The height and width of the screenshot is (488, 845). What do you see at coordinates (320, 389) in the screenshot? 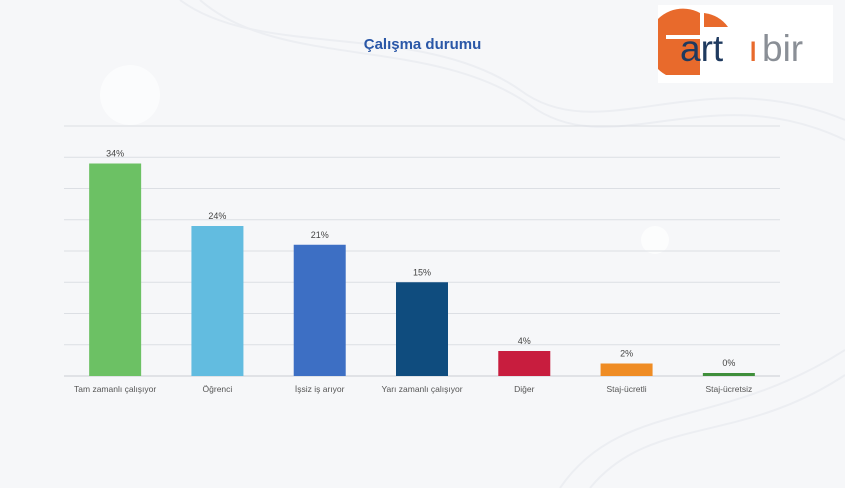
I see `category-tick-label: İşsiz iş arıyor` at bounding box center [320, 389].